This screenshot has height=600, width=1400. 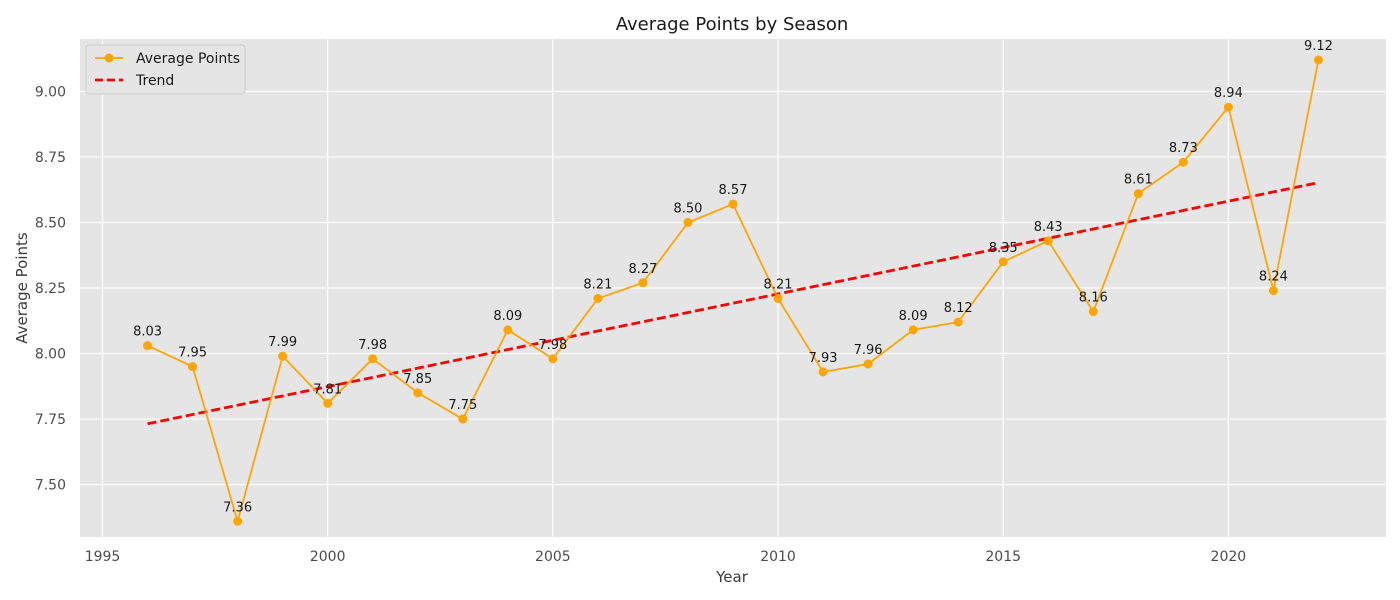 I want to click on y-tick-label: 8.00, so click(x=50, y=355).